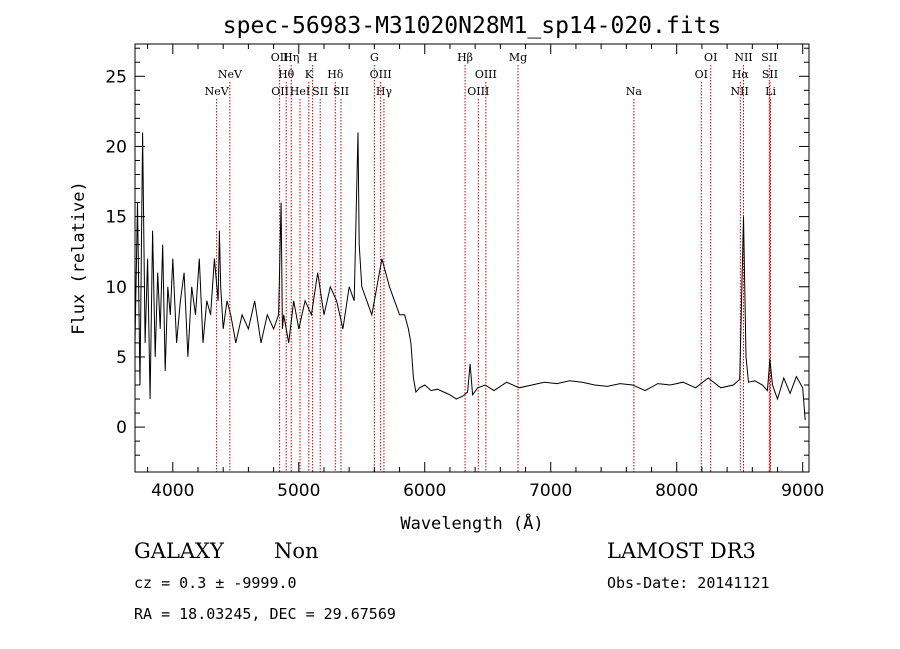 The width and height of the screenshot is (900, 649). I want to click on ra-dec-text: RA = 18.03245, DEC = 29.67569, so click(265, 614).